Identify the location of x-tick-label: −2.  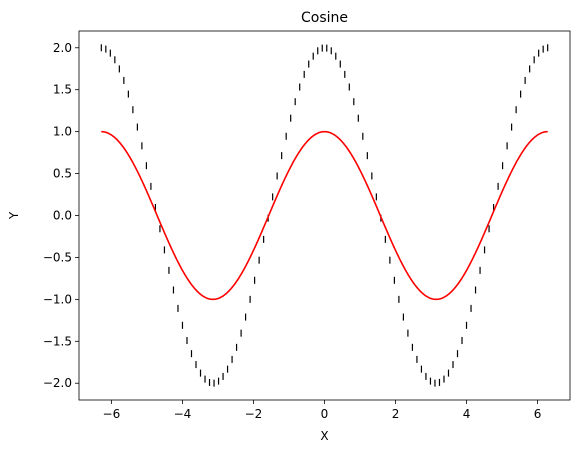
(254, 414).